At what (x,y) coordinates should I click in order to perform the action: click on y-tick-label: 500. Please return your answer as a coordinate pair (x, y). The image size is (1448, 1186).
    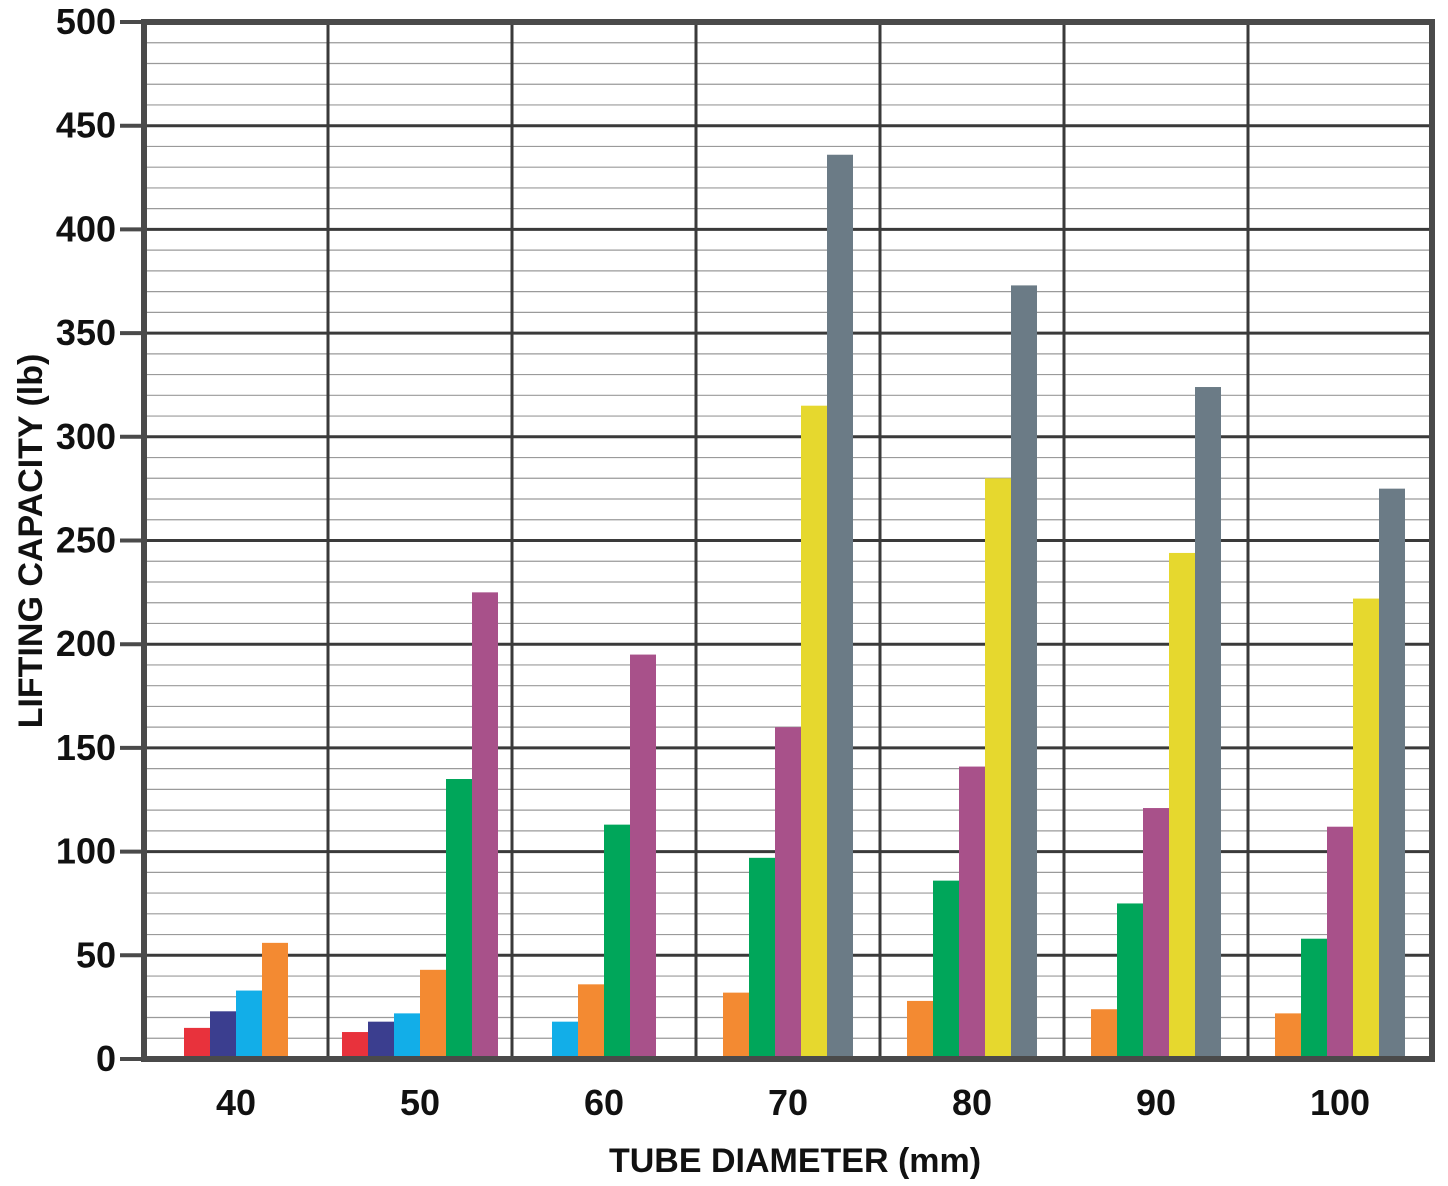
    Looking at the image, I should click on (86, 21).